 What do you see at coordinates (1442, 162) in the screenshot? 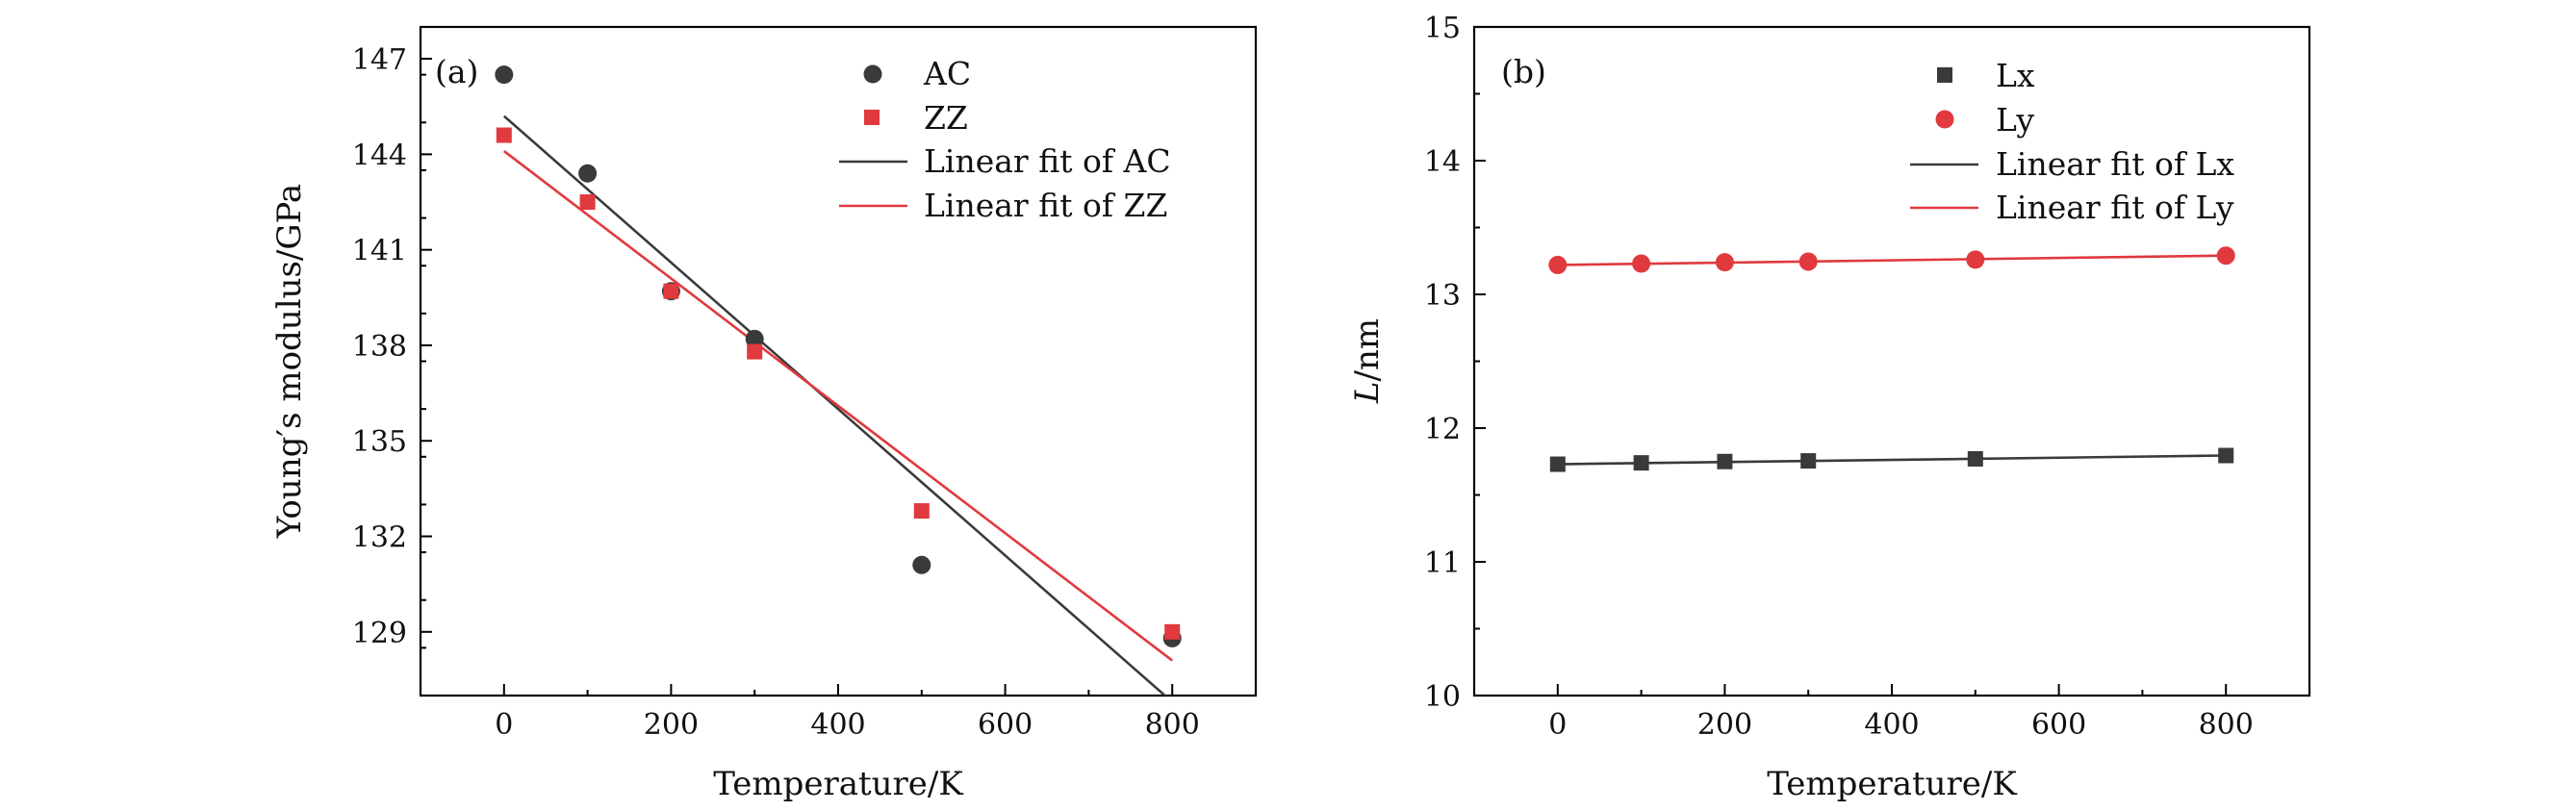
I see `panel-b-y-tick-label: 14` at bounding box center [1442, 162].